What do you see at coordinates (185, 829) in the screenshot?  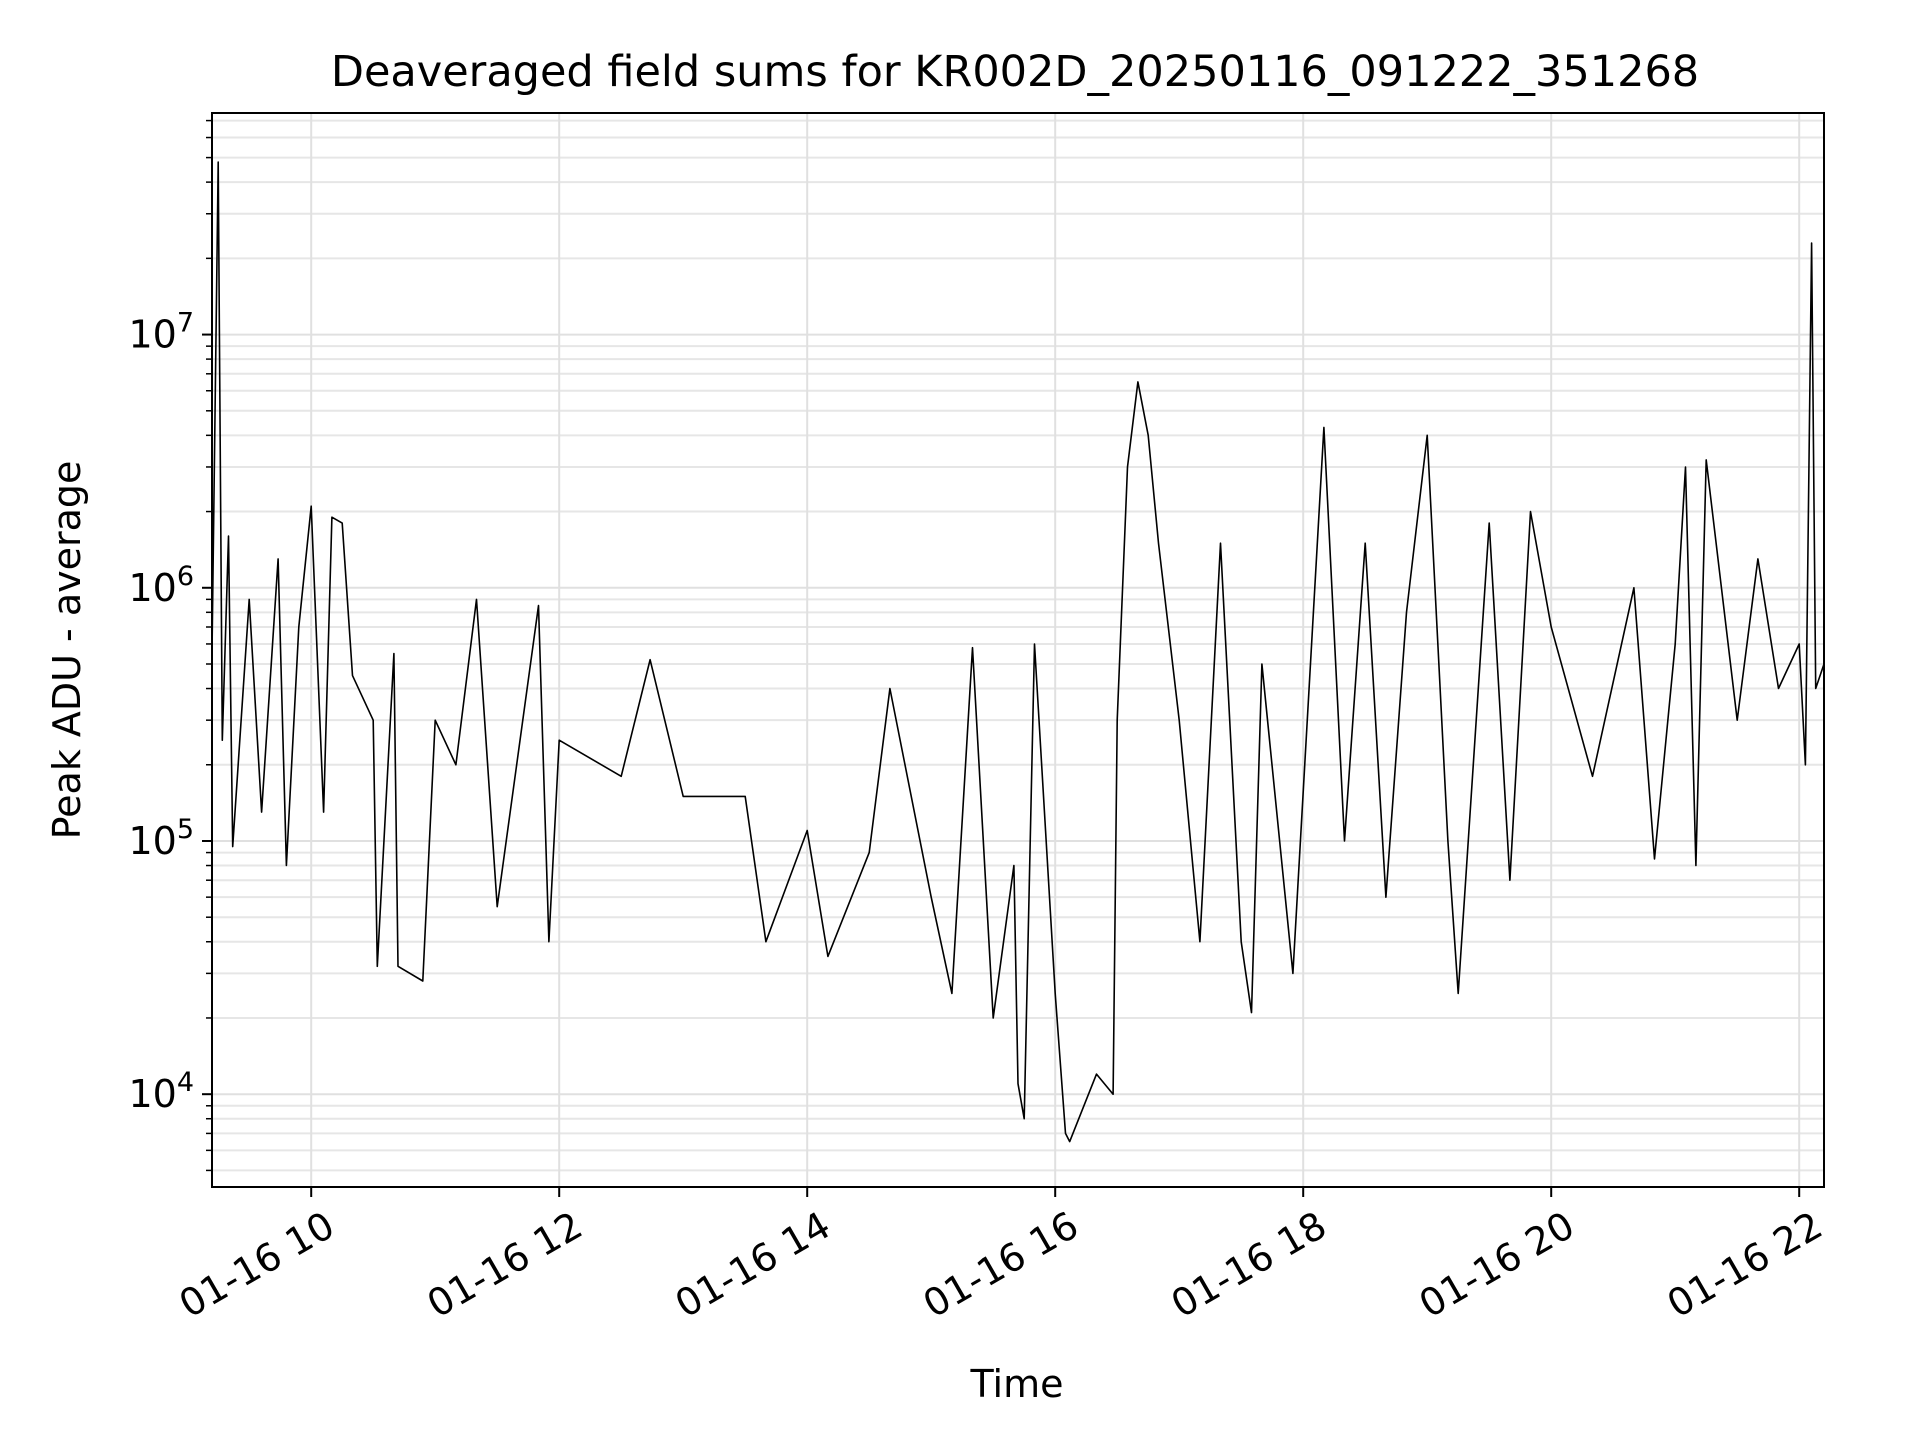 I see `y-tick-exponent: 5` at bounding box center [185, 829].